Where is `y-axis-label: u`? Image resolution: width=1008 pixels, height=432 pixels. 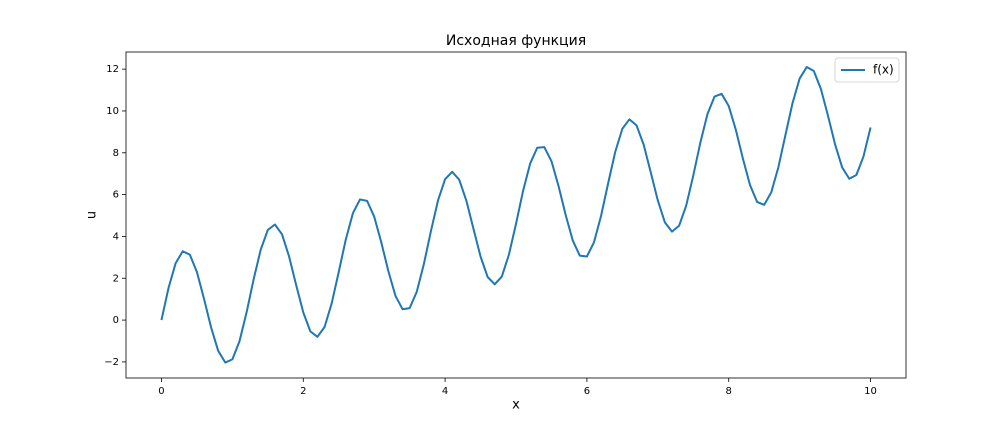 y-axis-label: u is located at coordinates (92, 215).